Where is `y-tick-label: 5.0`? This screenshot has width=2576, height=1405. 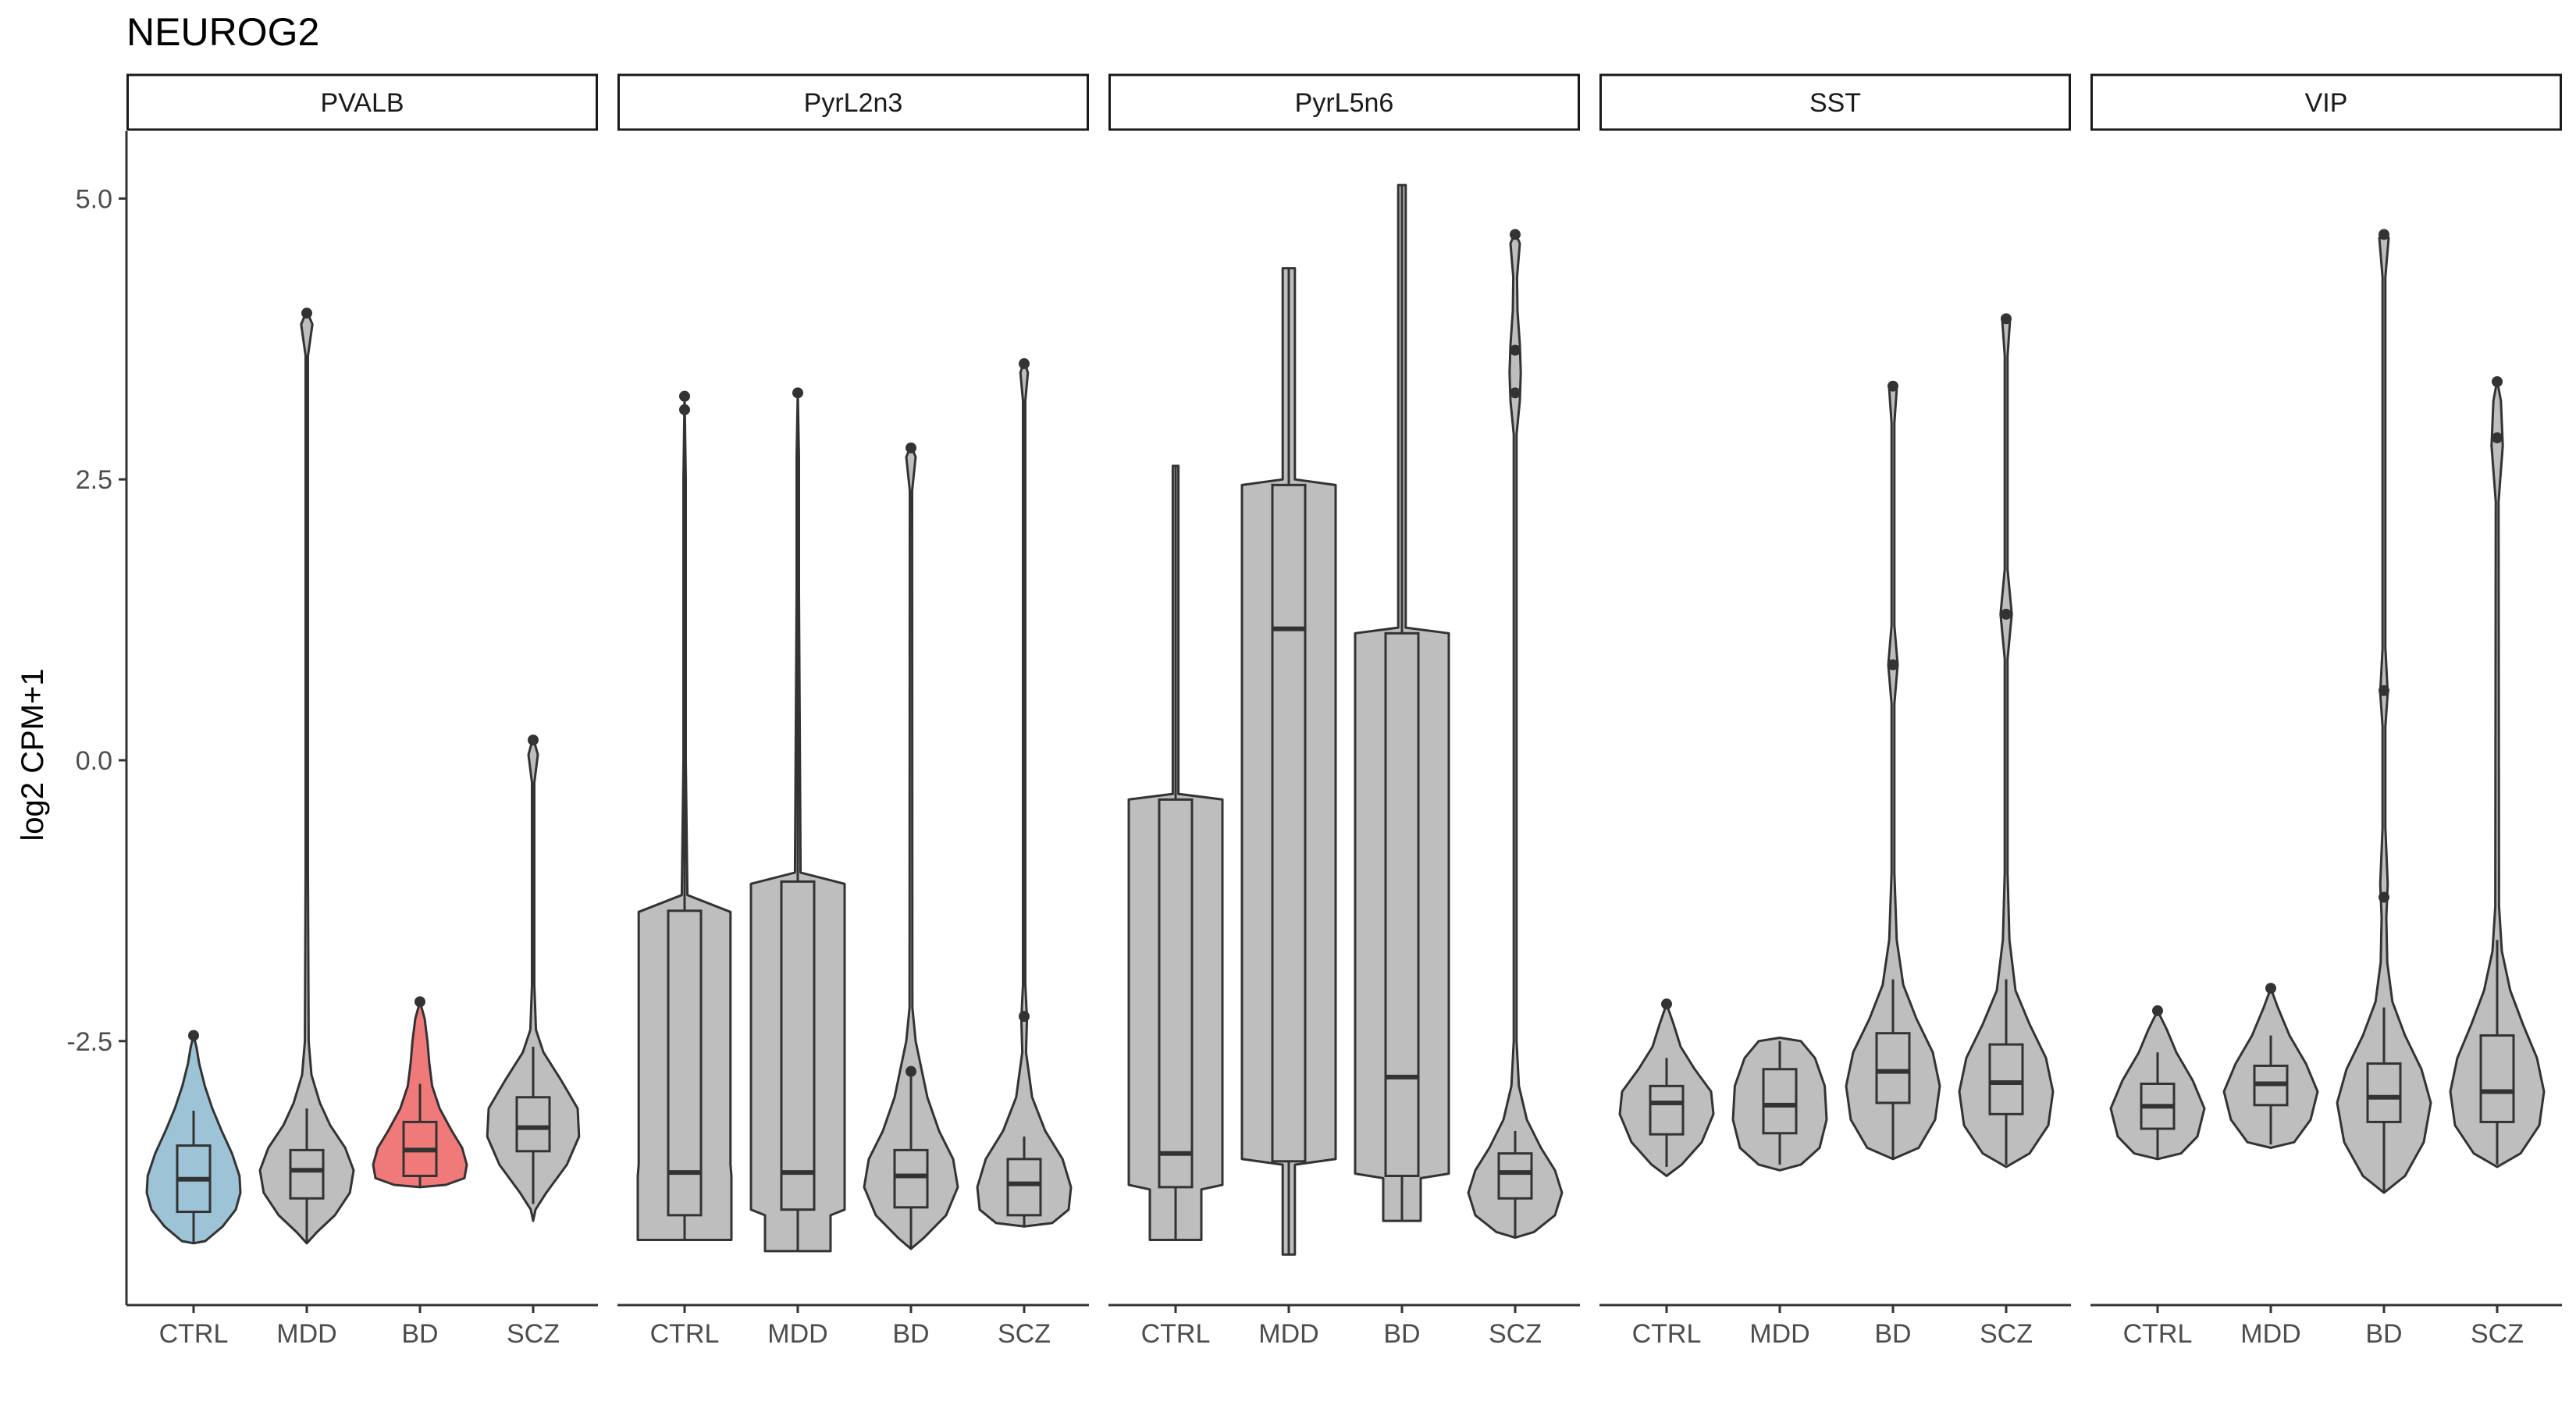 y-tick-label: 5.0 is located at coordinates (94, 199).